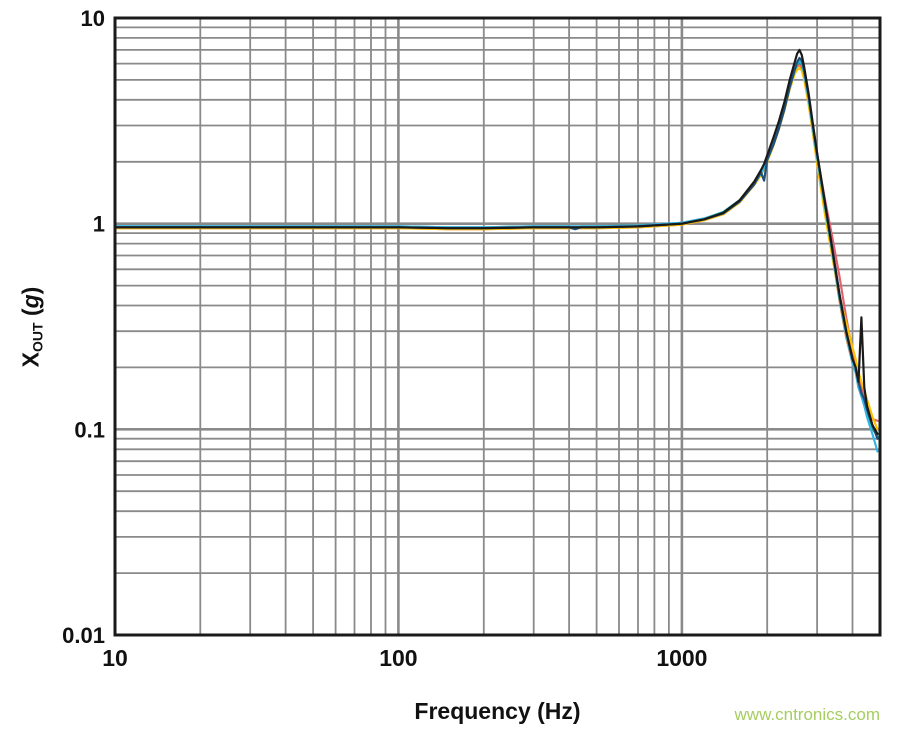 The height and width of the screenshot is (736, 900). I want to click on y-axis-title-main: X, so click(30, 360).